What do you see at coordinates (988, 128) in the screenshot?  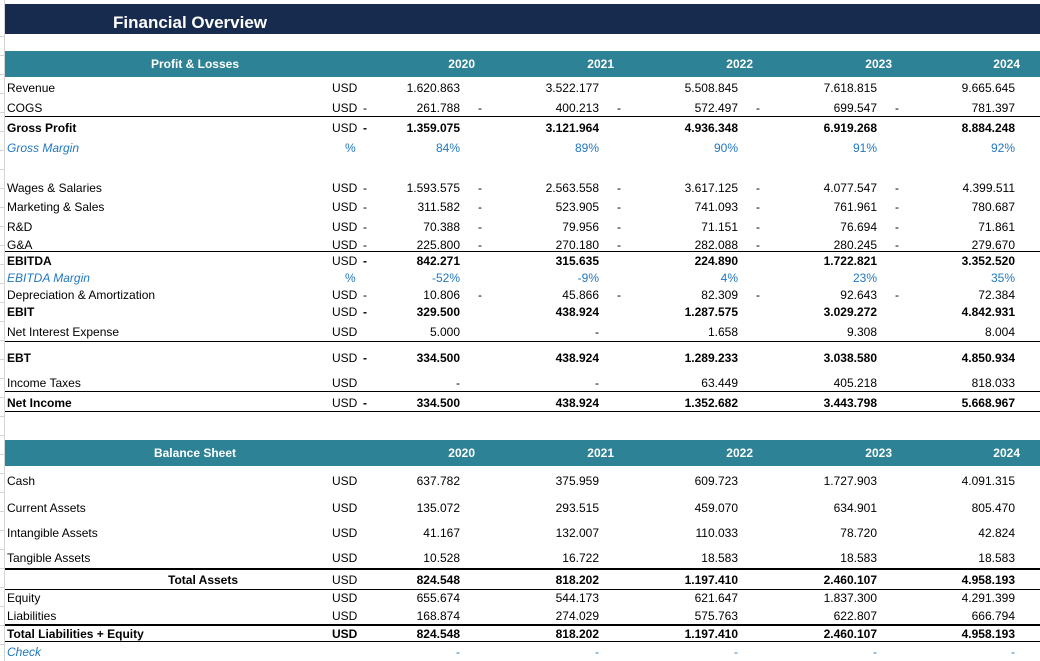 I see `cell-2024: 8.884.248` at bounding box center [988, 128].